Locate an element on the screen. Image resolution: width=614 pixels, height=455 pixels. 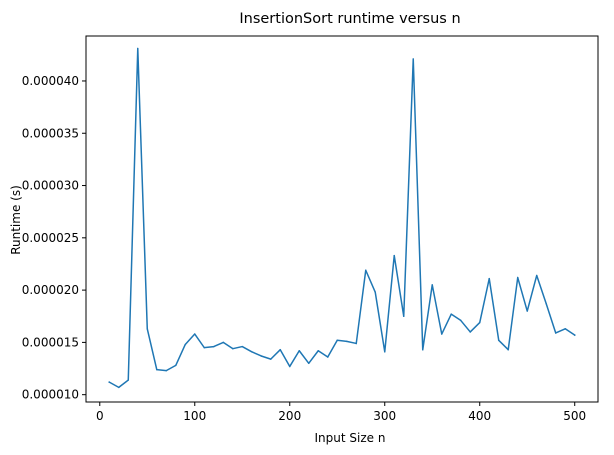
y-tick-label: 0.000035 is located at coordinates (50, 133).